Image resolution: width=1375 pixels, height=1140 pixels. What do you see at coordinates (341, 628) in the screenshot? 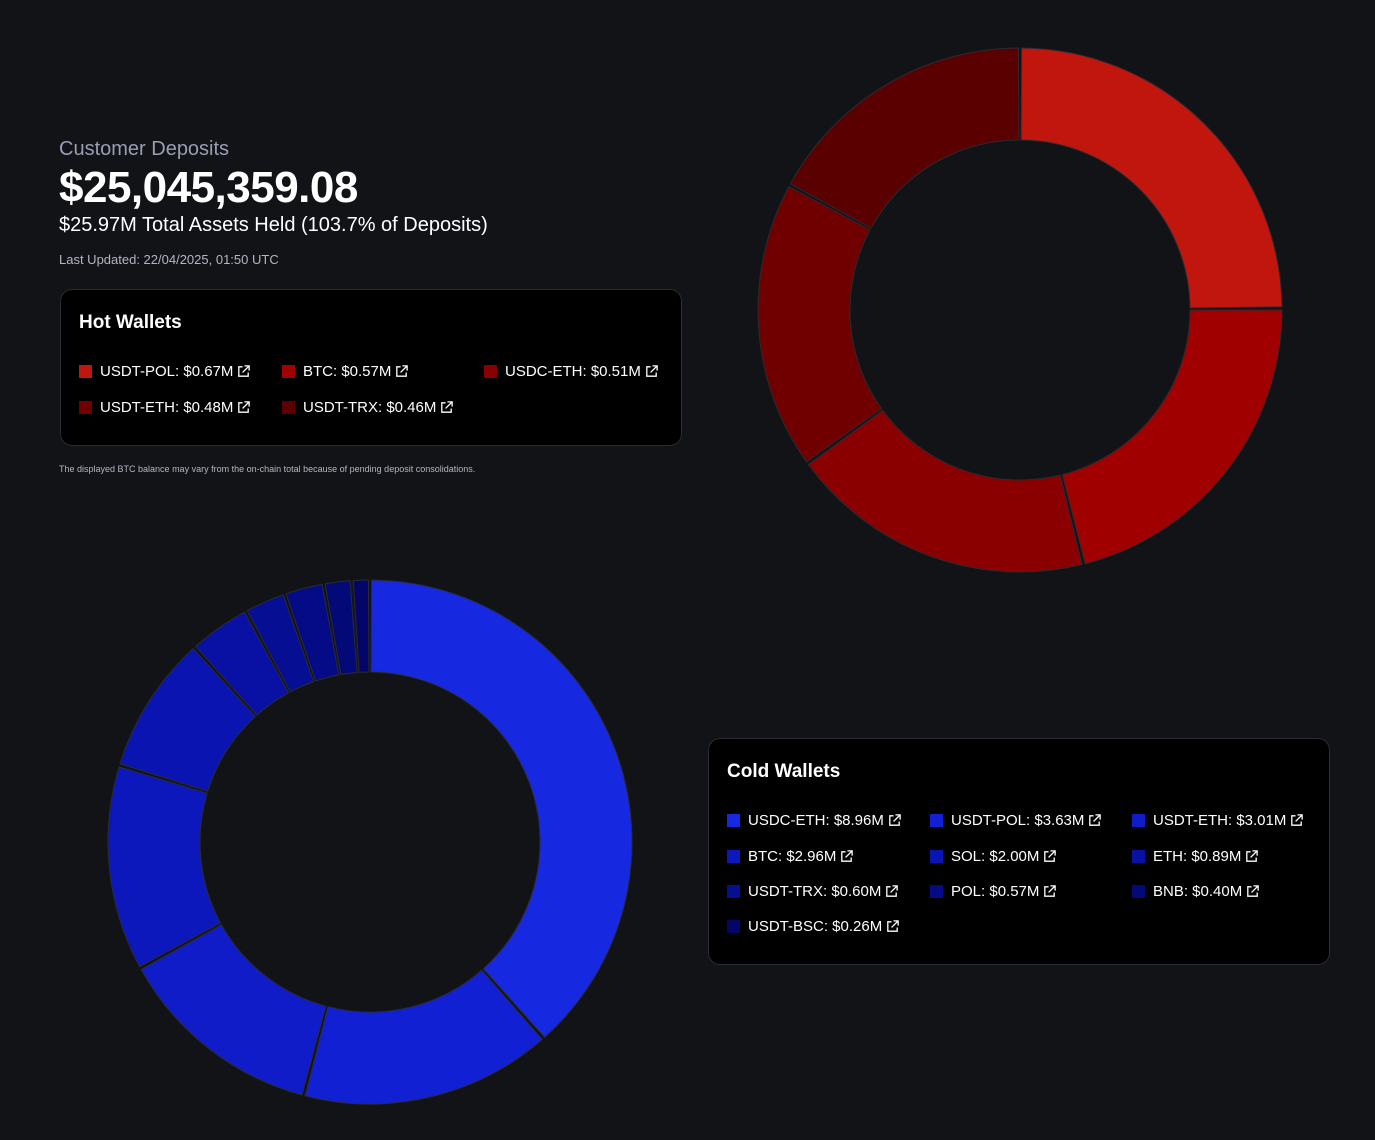
I see `cold-slice-bnb` at bounding box center [341, 628].